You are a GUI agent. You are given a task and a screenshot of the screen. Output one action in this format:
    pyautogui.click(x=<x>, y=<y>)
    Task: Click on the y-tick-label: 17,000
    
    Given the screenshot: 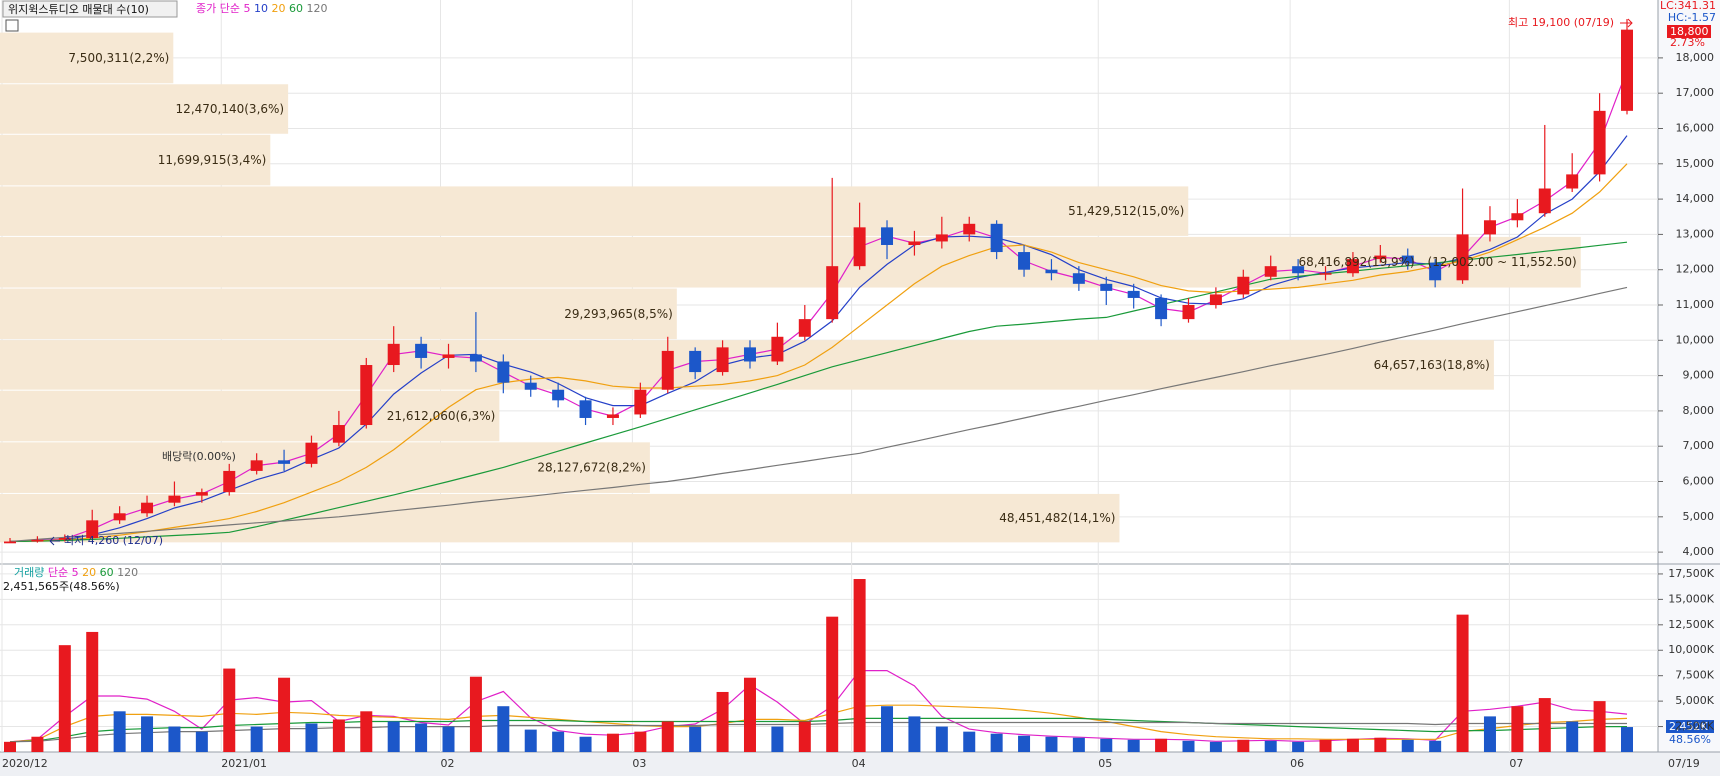 What is the action you would take?
    pyautogui.click(x=1695, y=92)
    